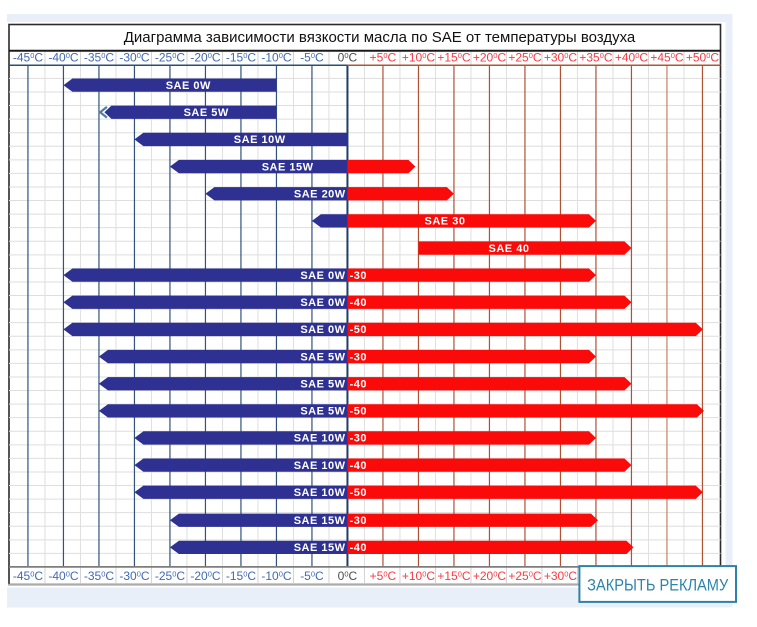 This screenshot has height=627, width=757. I want to click on svg-text: +350C, so click(596, 58).